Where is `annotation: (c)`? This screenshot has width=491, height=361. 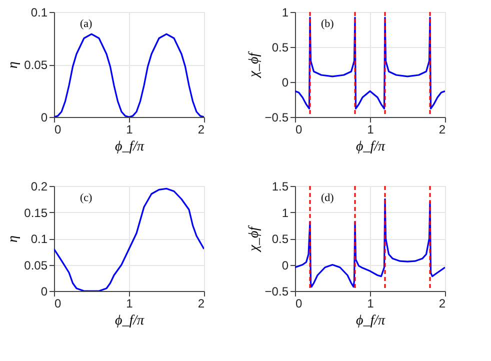
annotation: (c) is located at coordinates (86, 198).